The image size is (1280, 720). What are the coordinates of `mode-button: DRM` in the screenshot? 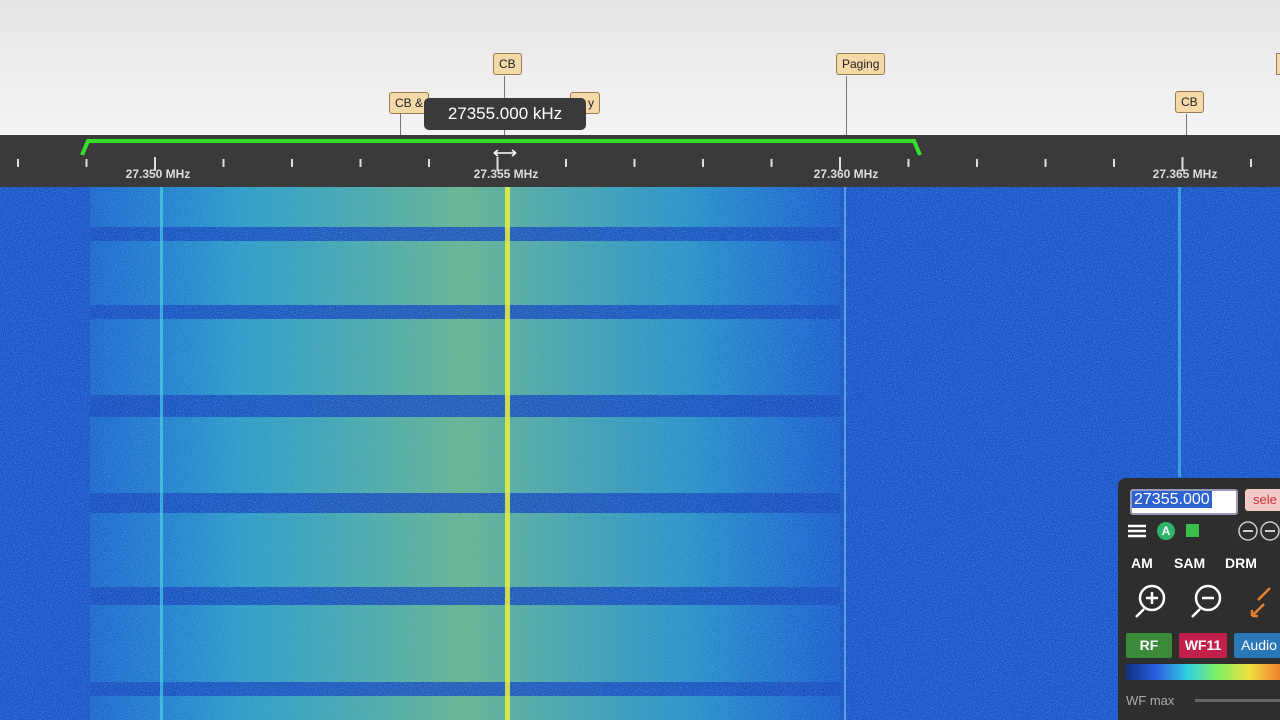 It's located at (1241, 563).